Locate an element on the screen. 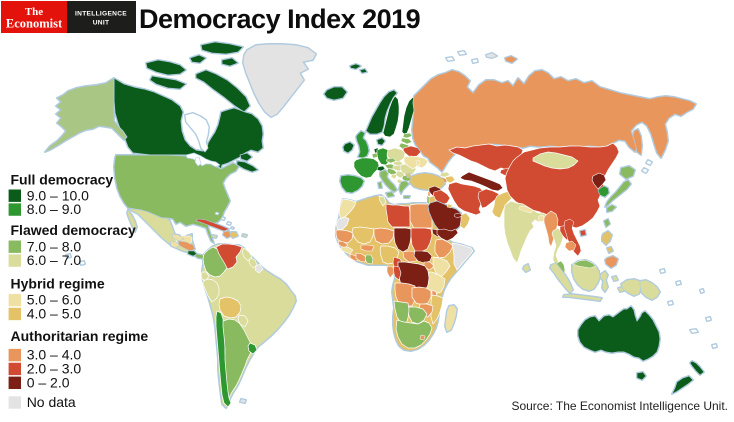  svg-text: 7.0 – 8.0 is located at coordinates (54, 246).